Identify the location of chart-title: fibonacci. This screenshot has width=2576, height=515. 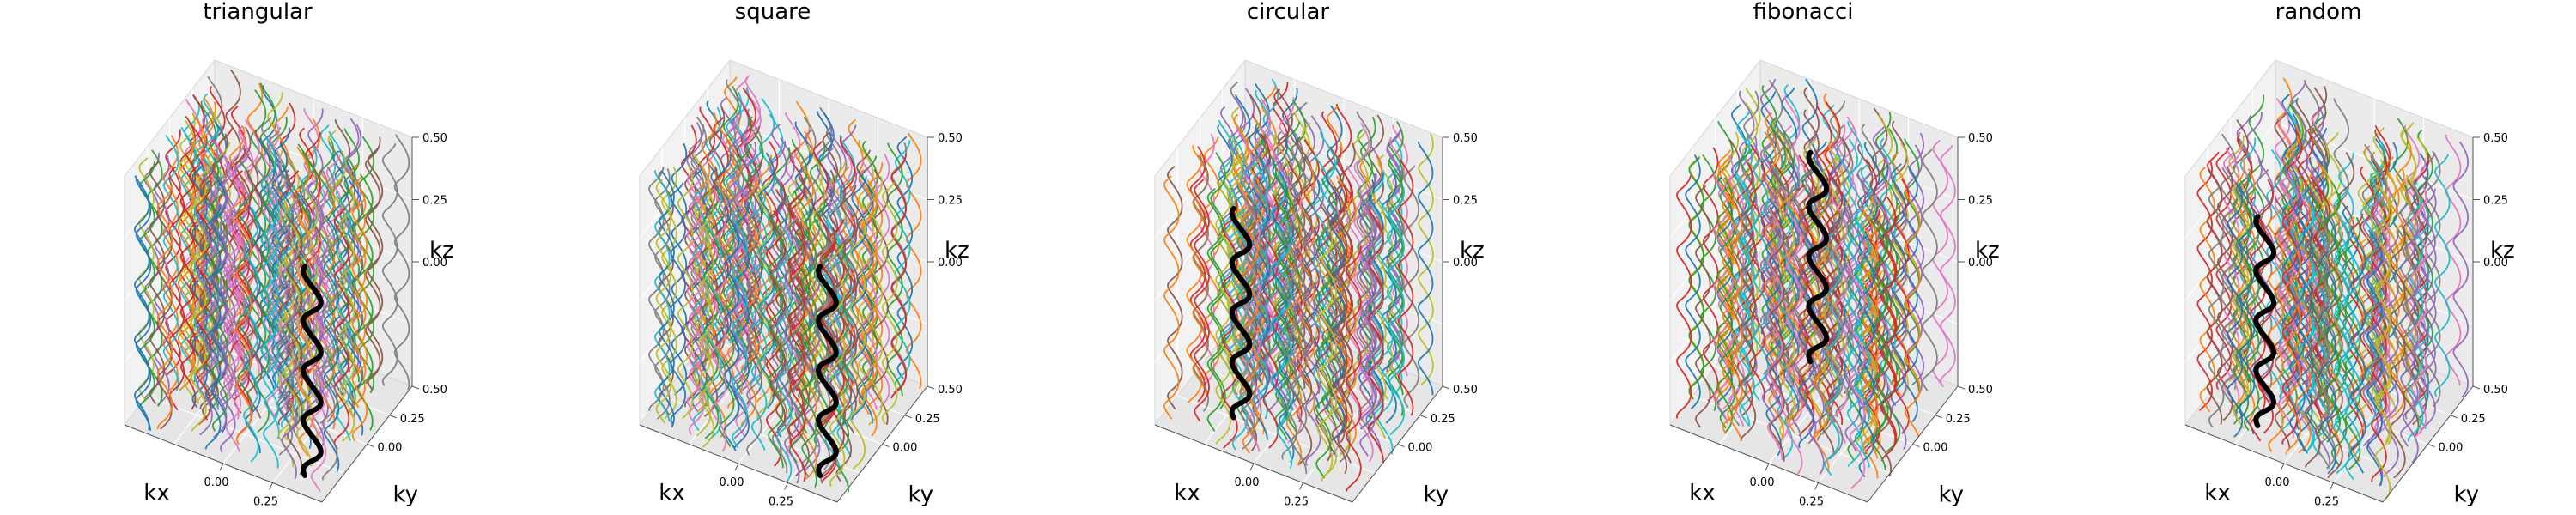
(1803, 12).